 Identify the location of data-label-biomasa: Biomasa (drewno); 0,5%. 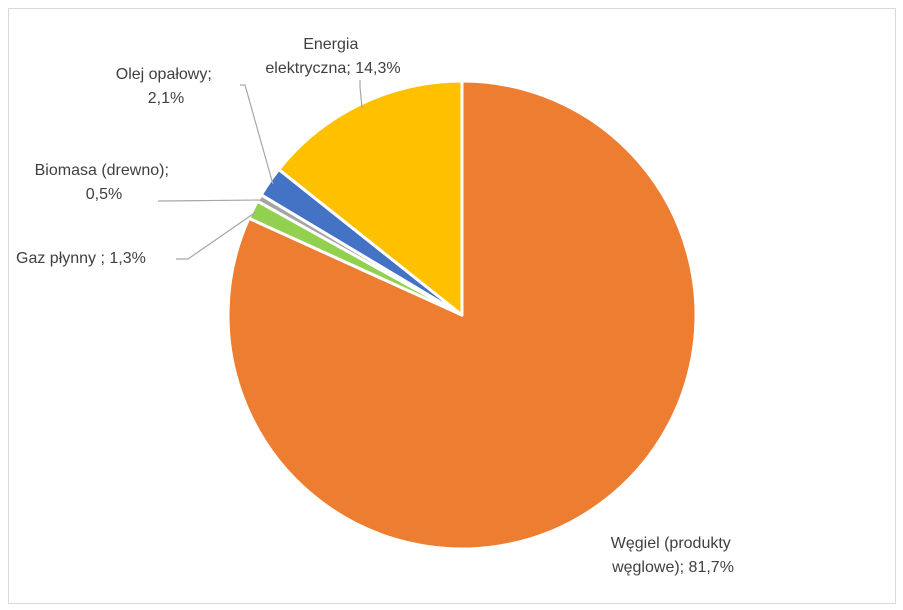
(104, 182).